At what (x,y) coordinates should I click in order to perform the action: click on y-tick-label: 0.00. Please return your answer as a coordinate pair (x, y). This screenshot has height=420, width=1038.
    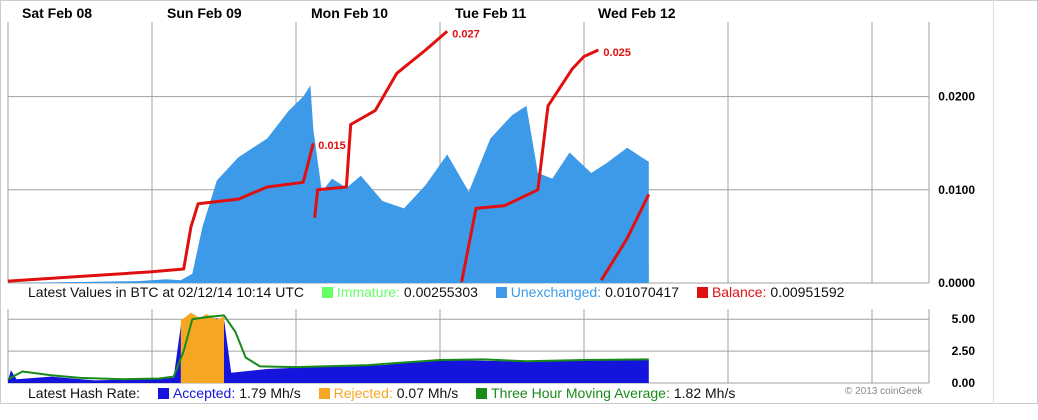
    Looking at the image, I should click on (964, 383).